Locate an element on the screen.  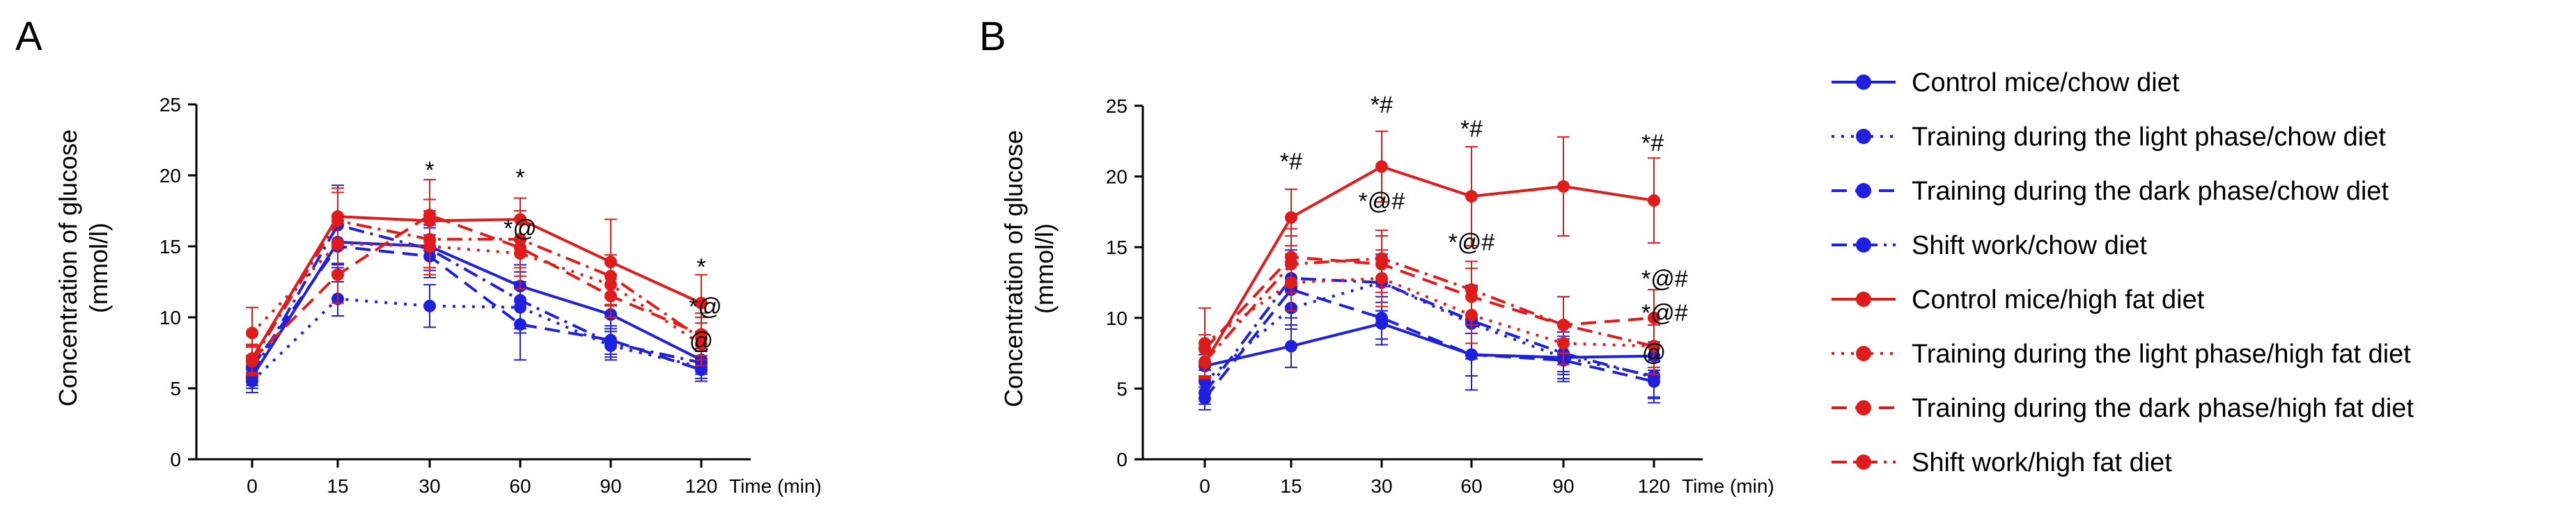
panel-letter: B is located at coordinates (992, 37).